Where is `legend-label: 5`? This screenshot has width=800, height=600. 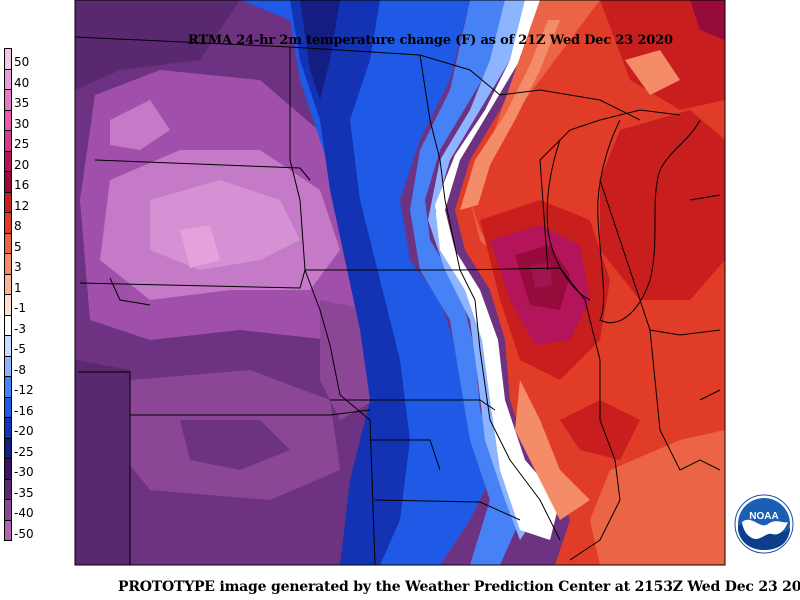 legend-label: 5 is located at coordinates (18, 246).